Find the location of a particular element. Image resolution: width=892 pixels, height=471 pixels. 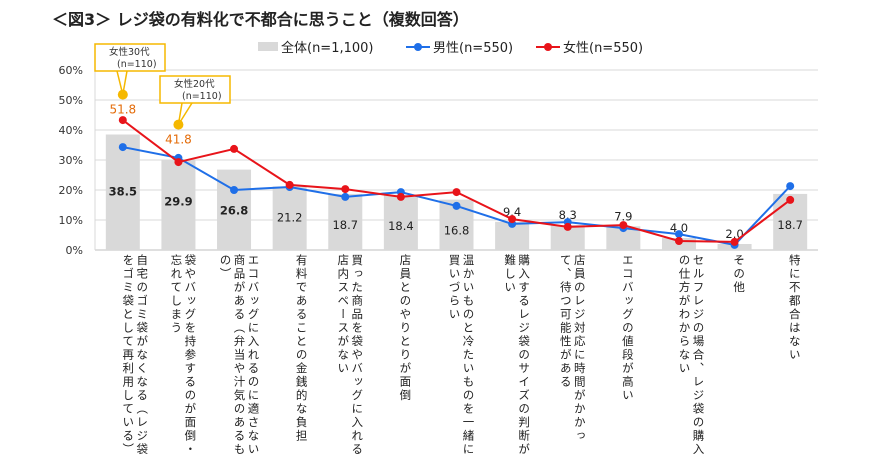

x-category-label: 購入するレジ袋のサイズの判断が難しい is located at coordinates (517, 355).